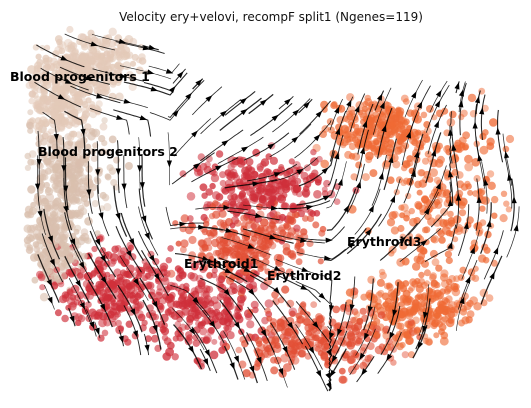 The width and height of the screenshot is (531, 408). What do you see at coordinates (384, 241) in the screenshot?
I see `cluster-label-erythroid3: Erythroid3` at bounding box center [384, 241].